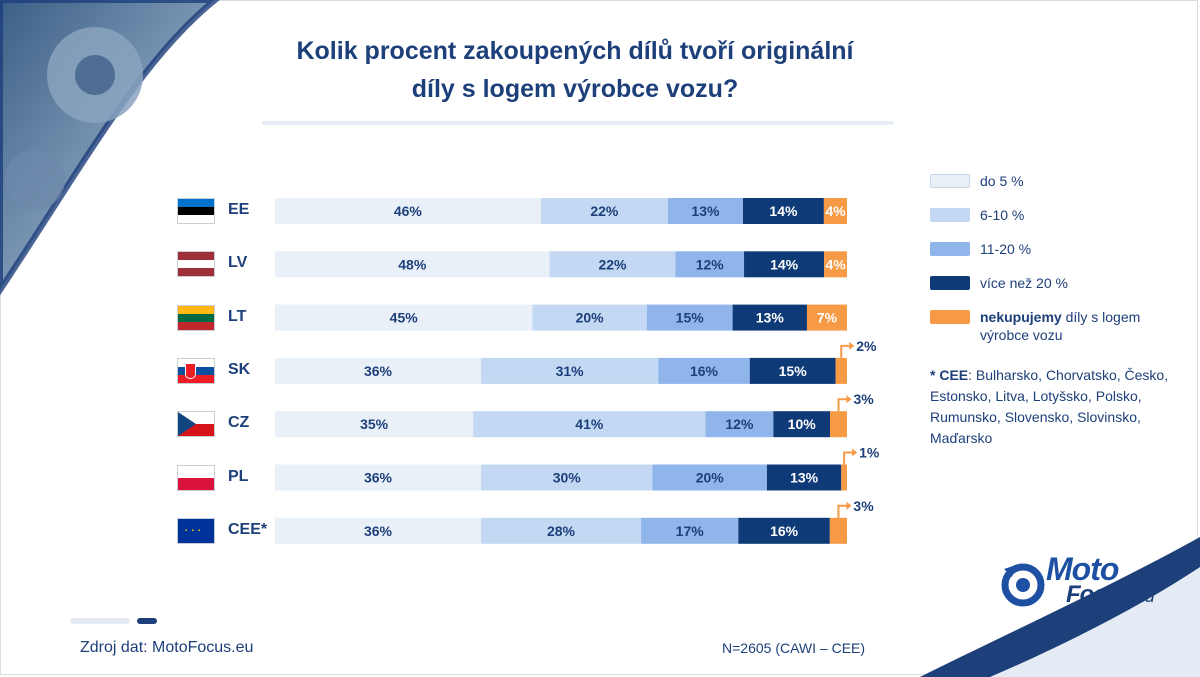 Image resolution: width=1200 pixels, height=677 pixels. I want to click on data-label: 30%, so click(567, 478).